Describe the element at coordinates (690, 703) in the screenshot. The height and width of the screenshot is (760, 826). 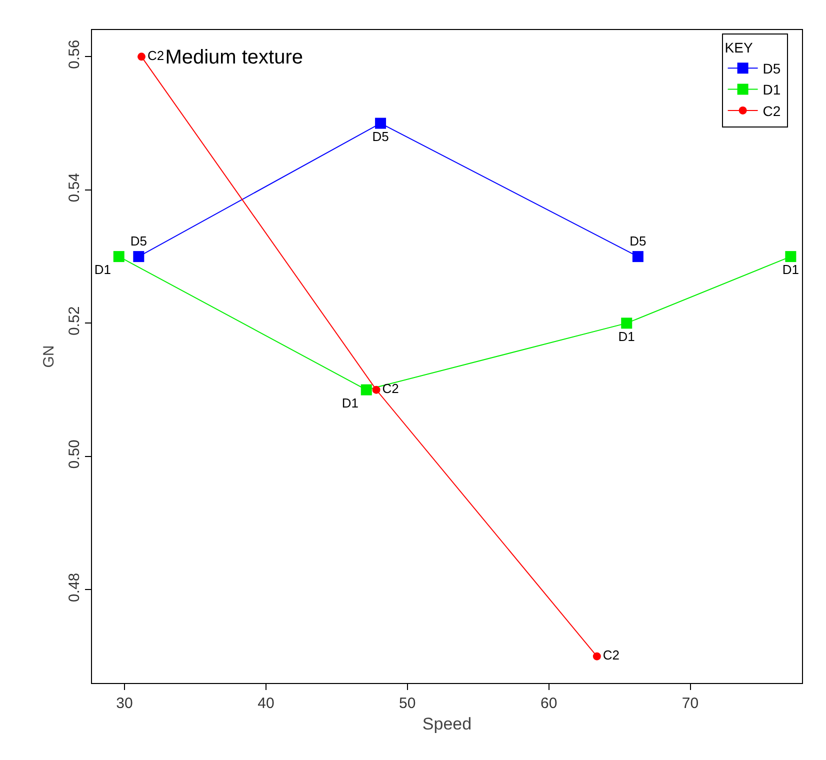
I see `x-tick-label: 70` at that location.